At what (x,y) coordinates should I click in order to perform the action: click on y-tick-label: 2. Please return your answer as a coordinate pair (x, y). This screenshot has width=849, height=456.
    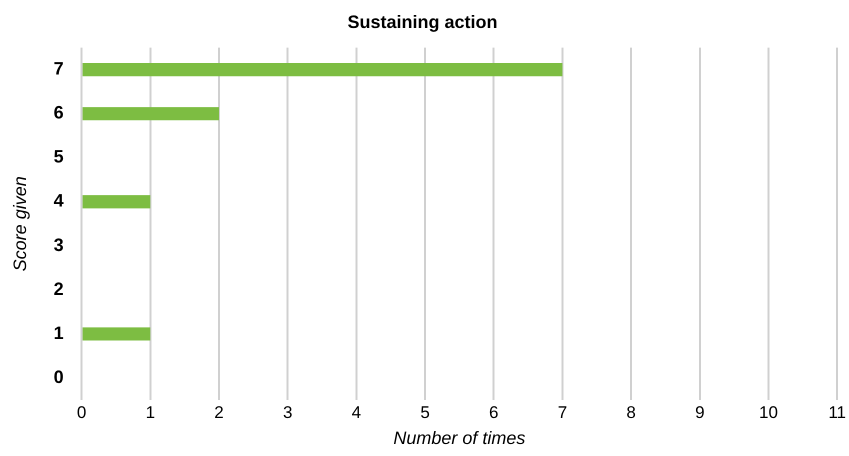
    Looking at the image, I should click on (59, 288).